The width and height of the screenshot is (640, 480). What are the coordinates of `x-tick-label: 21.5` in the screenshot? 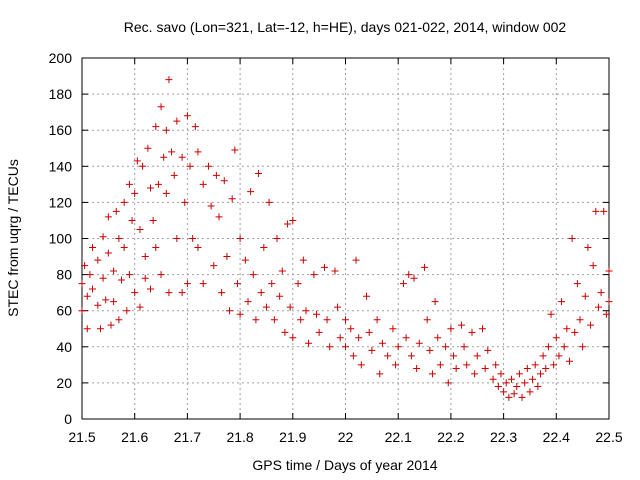 It's located at (81, 437).